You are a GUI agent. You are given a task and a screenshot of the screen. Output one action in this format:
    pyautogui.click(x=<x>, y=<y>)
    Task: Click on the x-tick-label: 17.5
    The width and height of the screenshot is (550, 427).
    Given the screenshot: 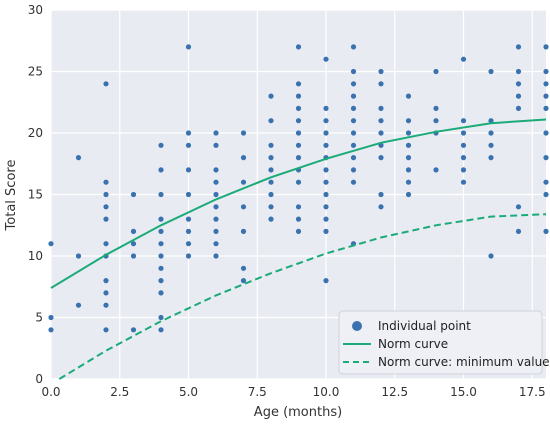 What is the action you would take?
    pyautogui.click(x=532, y=392)
    